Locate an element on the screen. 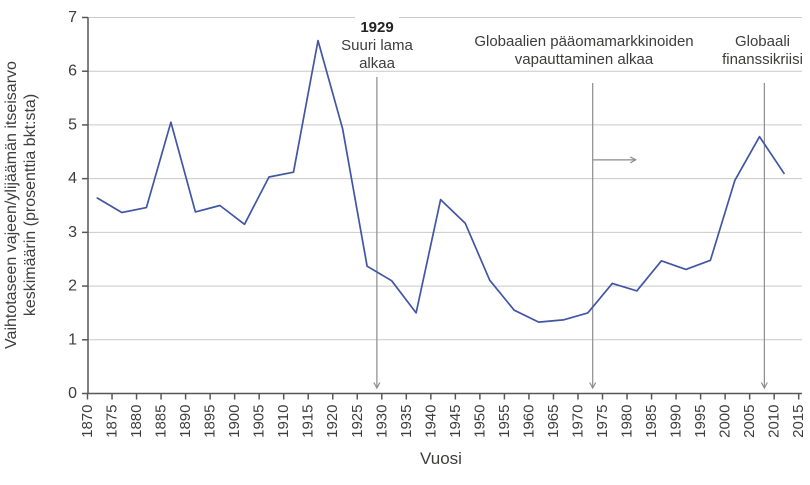  x-tick-label: 1955 is located at coordinates (504, 421).